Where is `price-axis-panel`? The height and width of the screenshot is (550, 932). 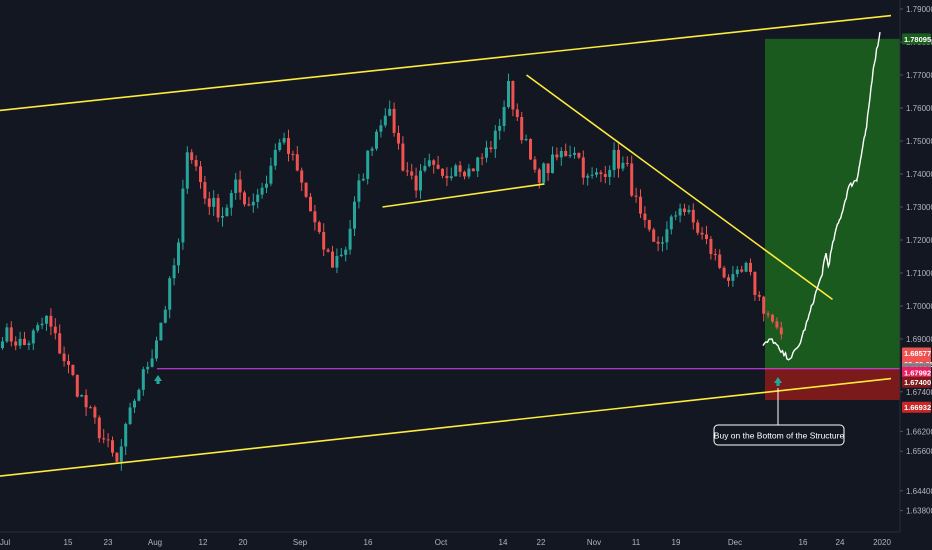
price-axis-panel is located at coordinates (916, 275).